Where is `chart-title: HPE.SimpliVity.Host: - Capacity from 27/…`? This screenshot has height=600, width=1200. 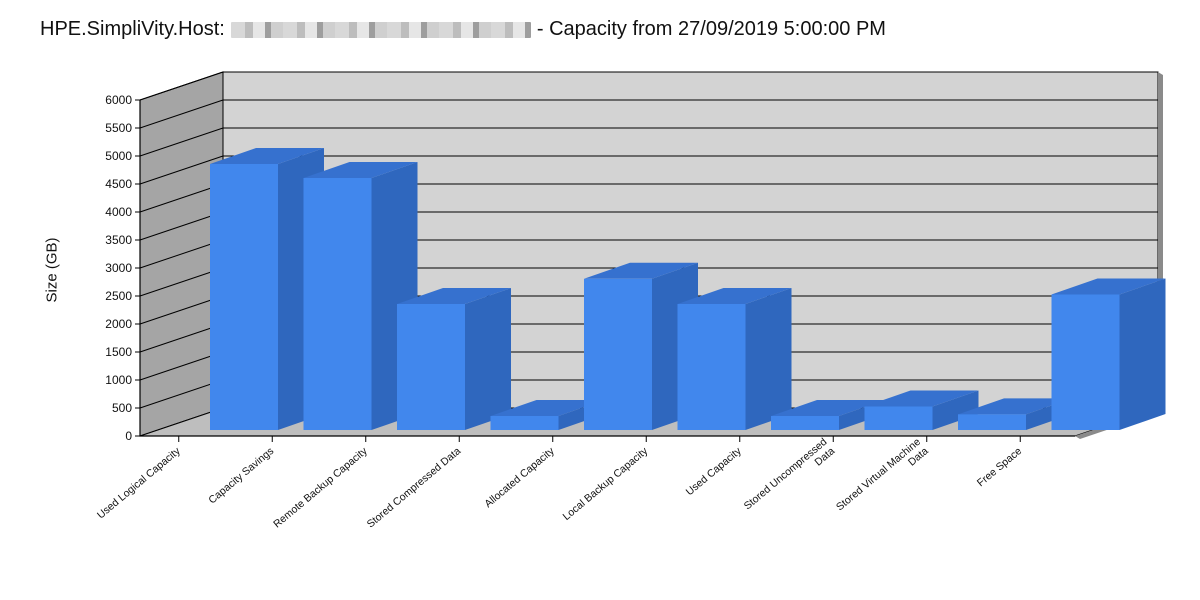
chart-title: HPE.SimpliVity.Host: - Capacity from 27/… is located at coordinates (463, 29).